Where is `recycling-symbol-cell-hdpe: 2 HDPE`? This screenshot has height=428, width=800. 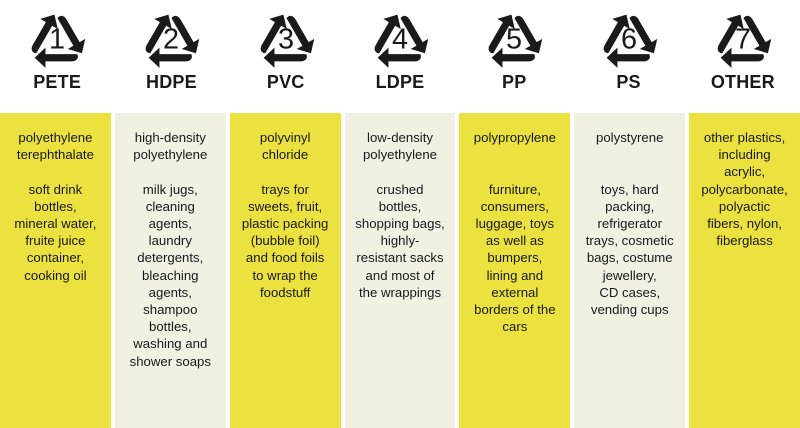
recycling-symbol-cell-hdpe: 2 HDPE is located at coordinates (171, 56).